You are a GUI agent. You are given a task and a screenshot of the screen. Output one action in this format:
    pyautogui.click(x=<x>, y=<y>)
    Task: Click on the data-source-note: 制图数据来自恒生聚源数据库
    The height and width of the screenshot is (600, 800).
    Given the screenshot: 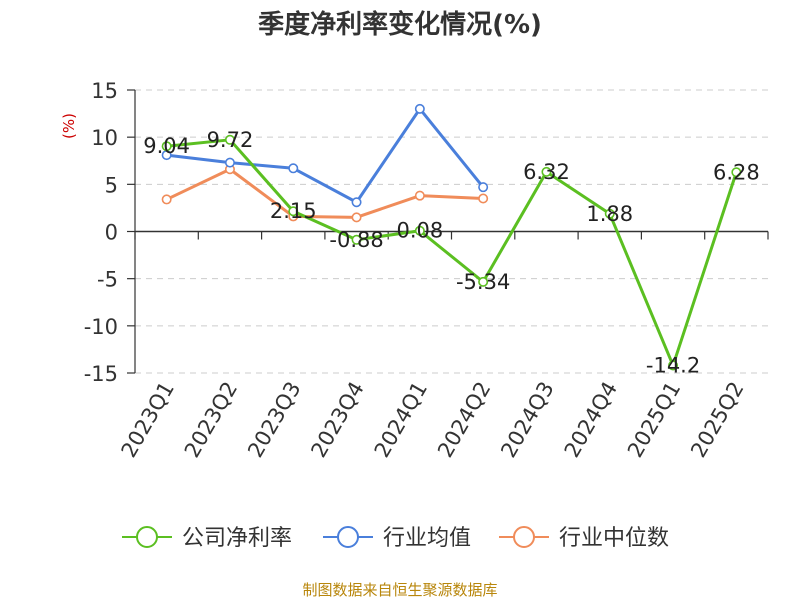 What is the action you would take?
    pyautogui.click(x=399, y=590)
    